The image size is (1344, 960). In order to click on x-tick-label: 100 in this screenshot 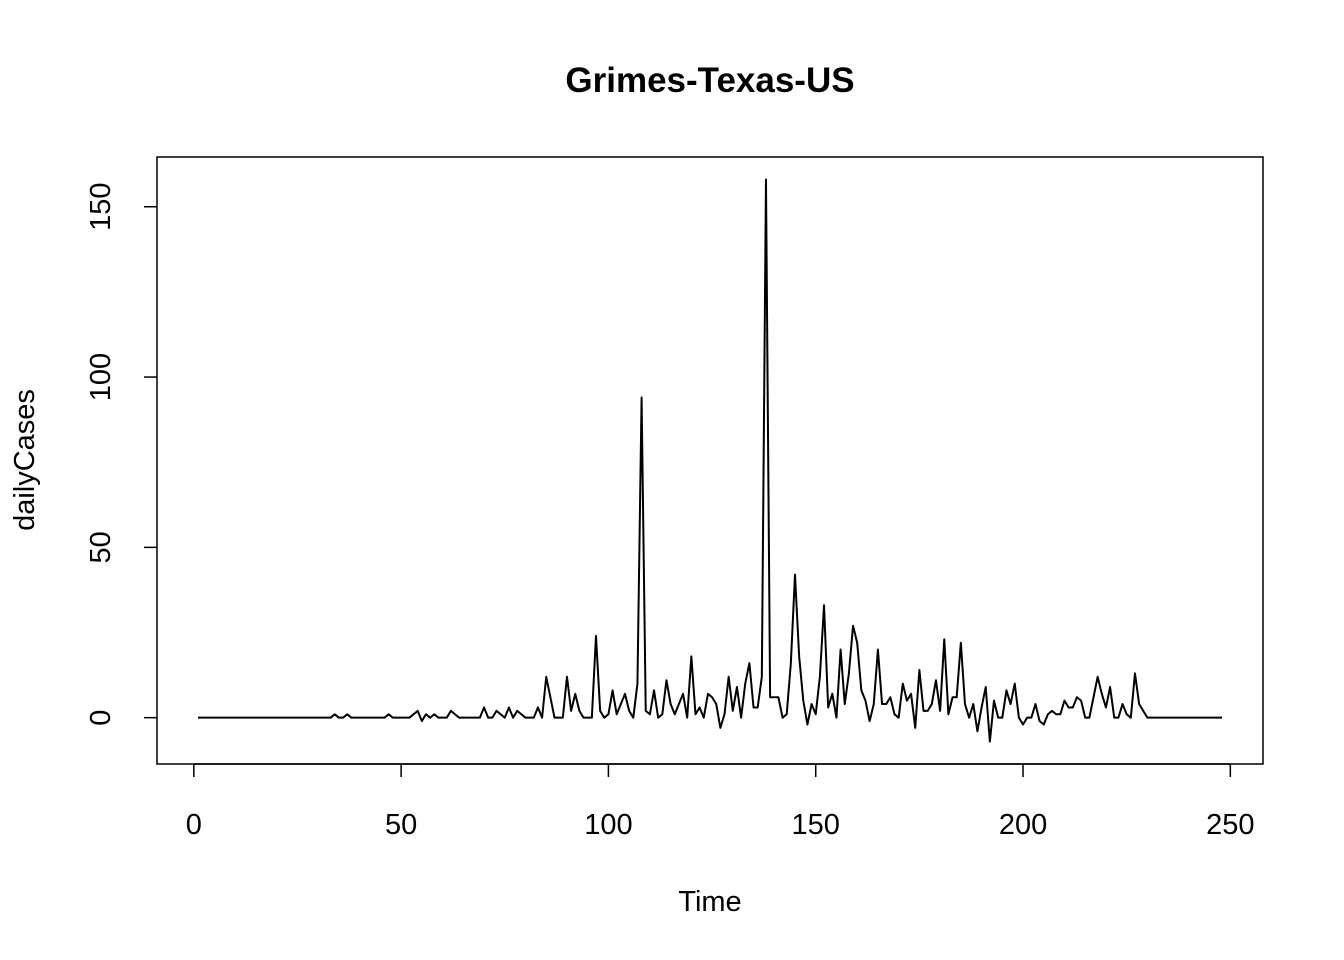, I will do `click(608, 825)`.